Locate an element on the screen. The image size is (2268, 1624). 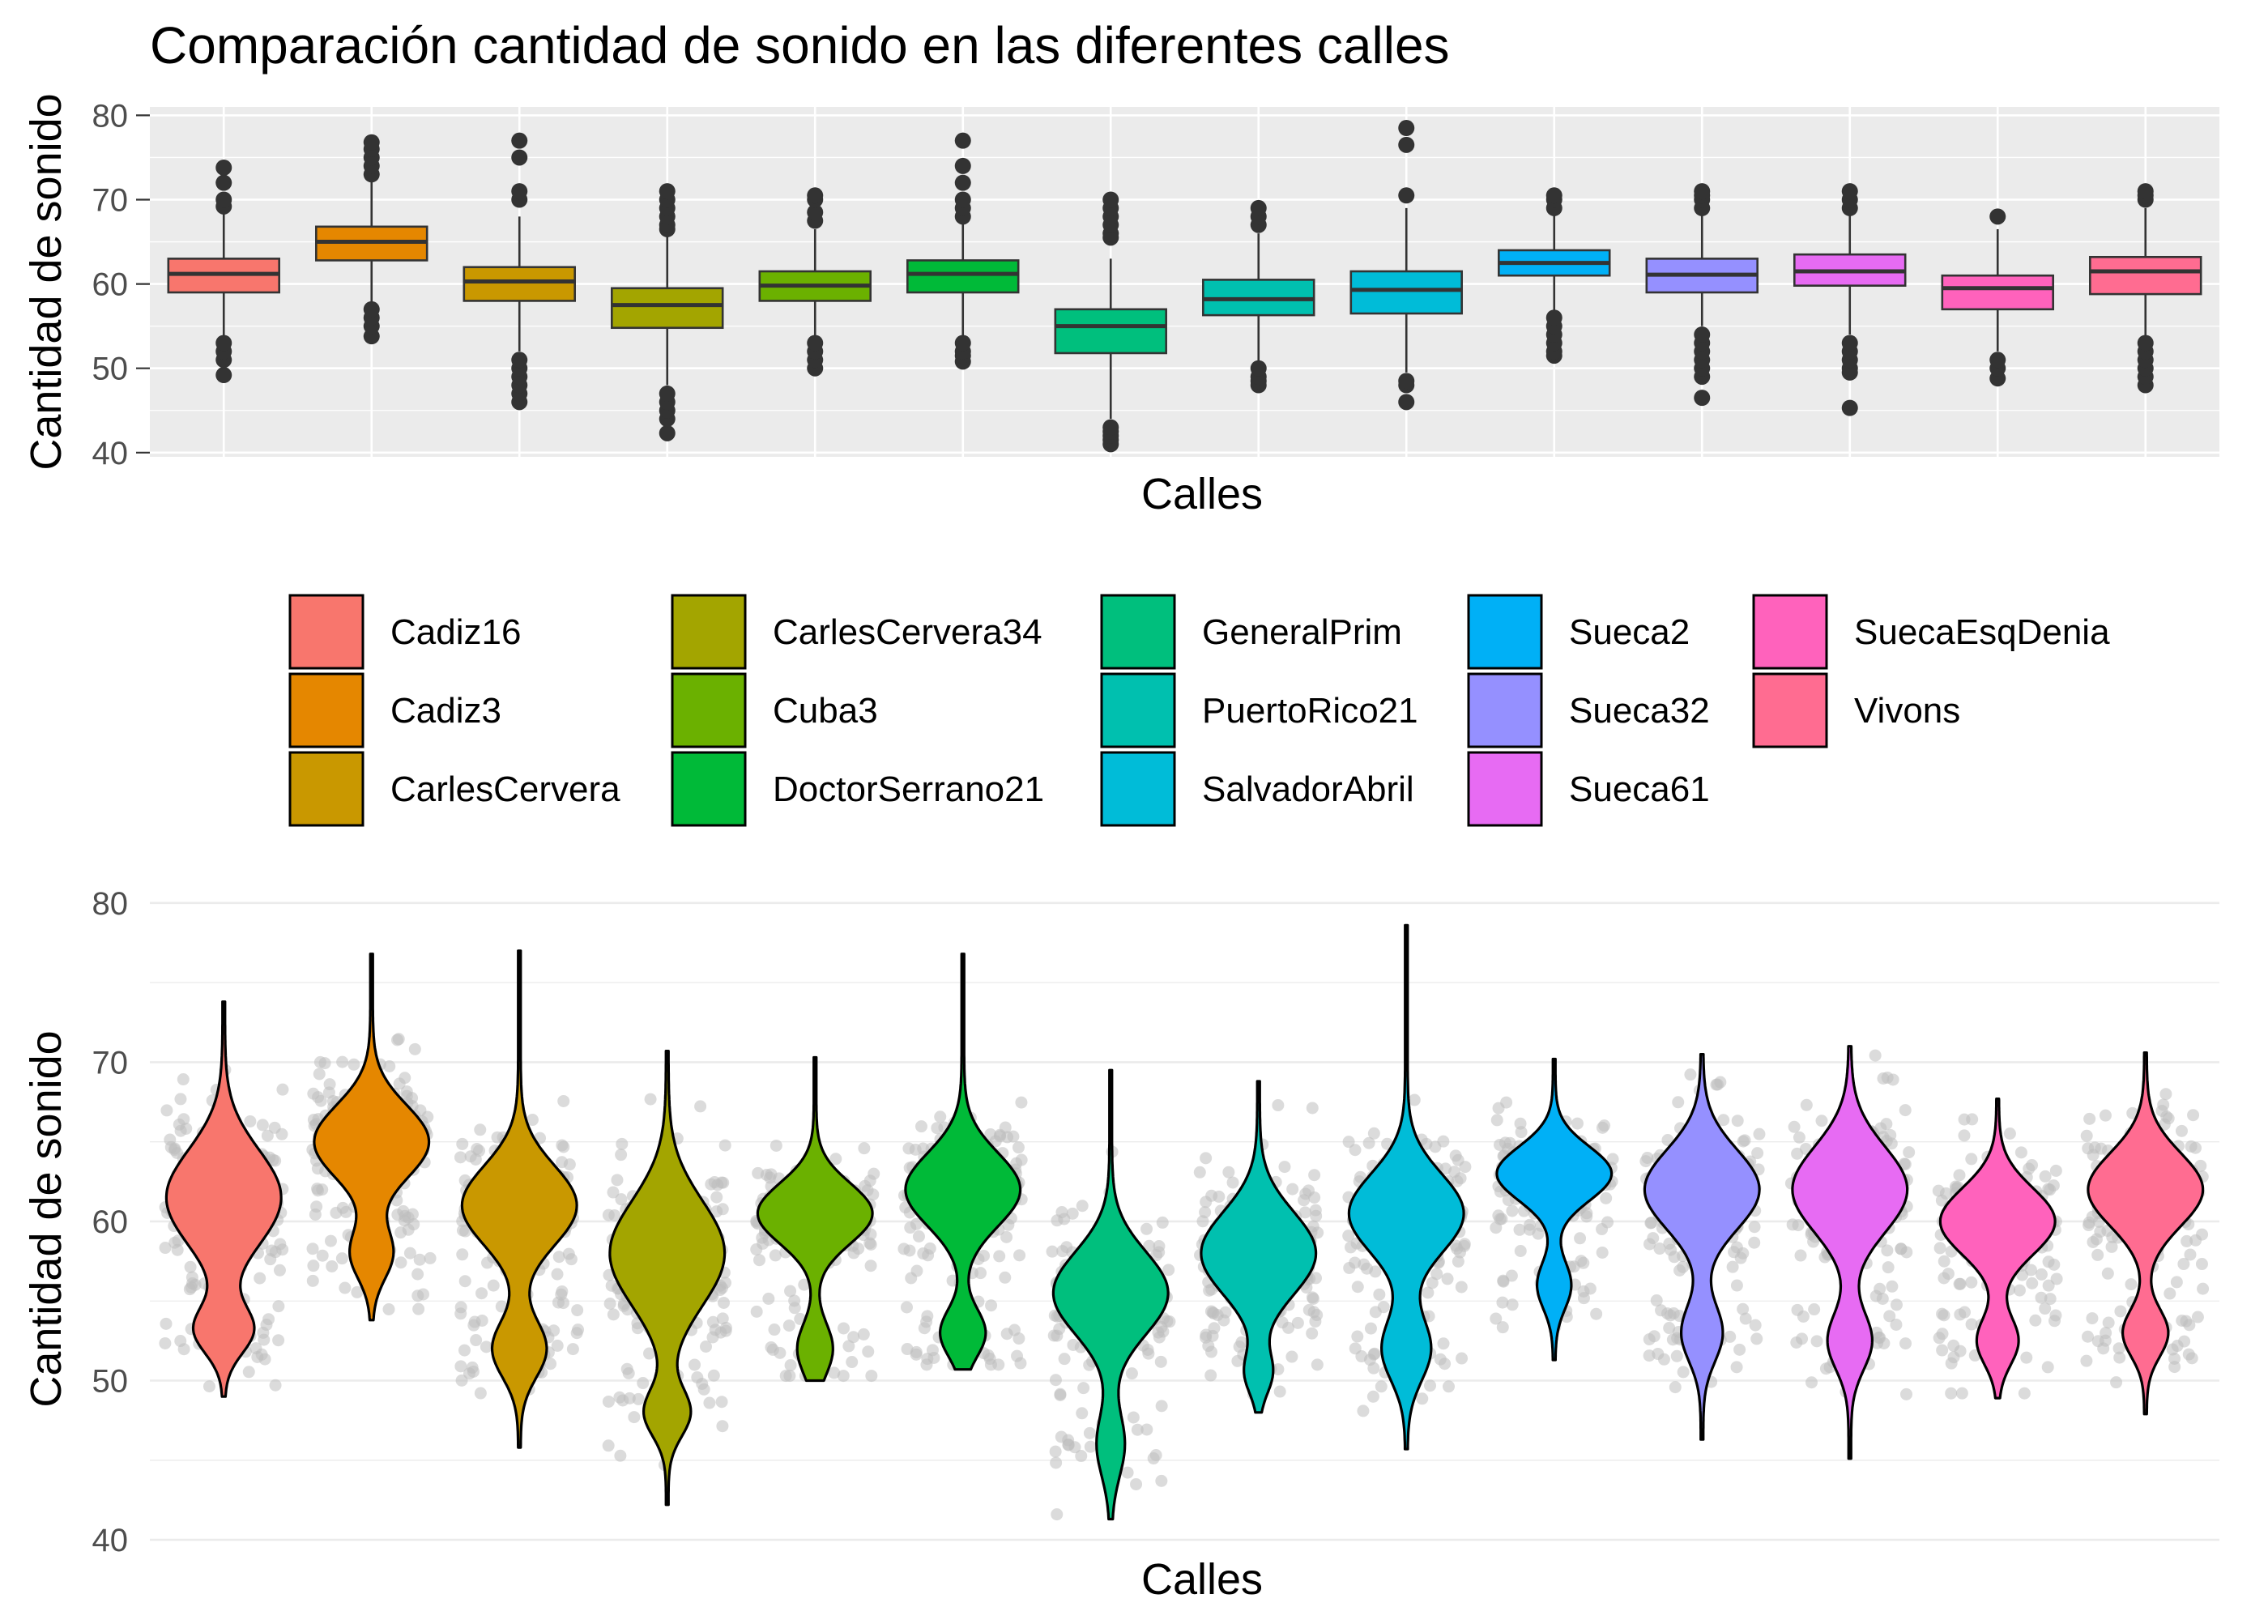
legend-item-Sueca2: Sueca2 is located at coordinates (1578, 632).